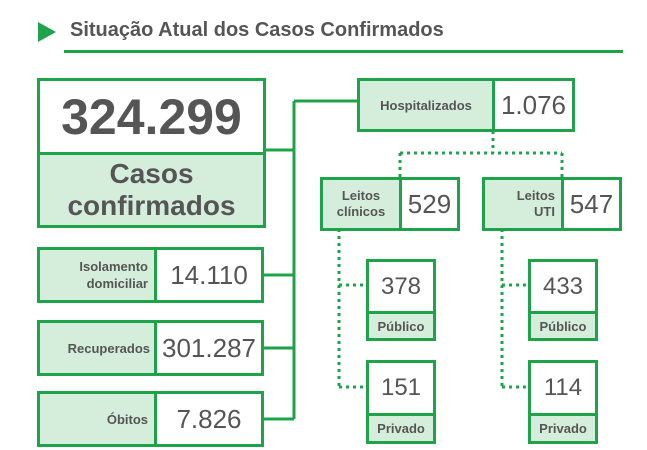 This screenshot has width=647, height=450. I want to click on title-underline, so click(343, 51).